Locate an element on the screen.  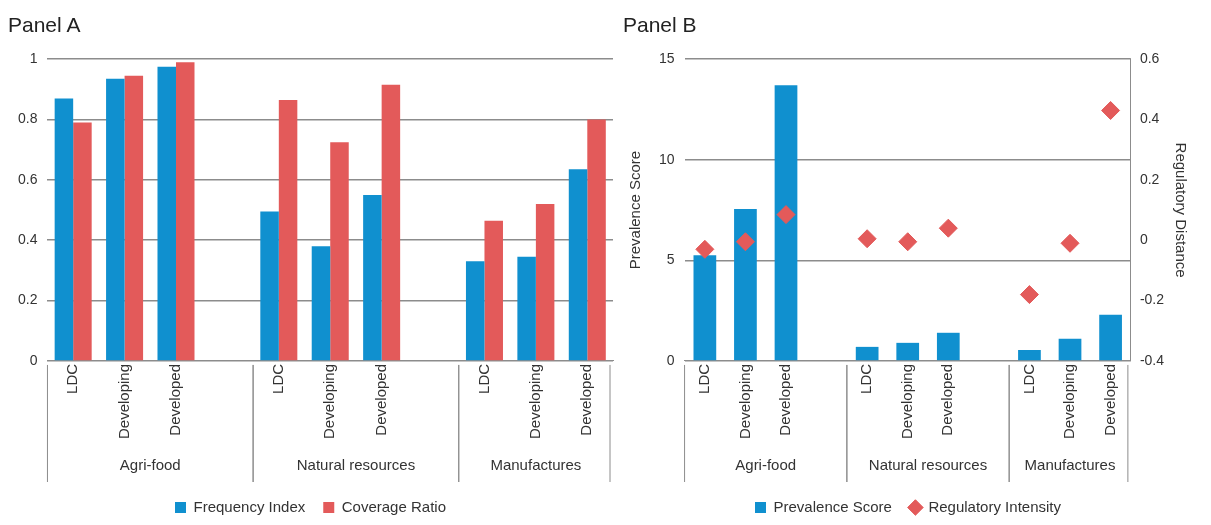
y-axis-title: Prevalence Score is located at coordinates (635, 210).